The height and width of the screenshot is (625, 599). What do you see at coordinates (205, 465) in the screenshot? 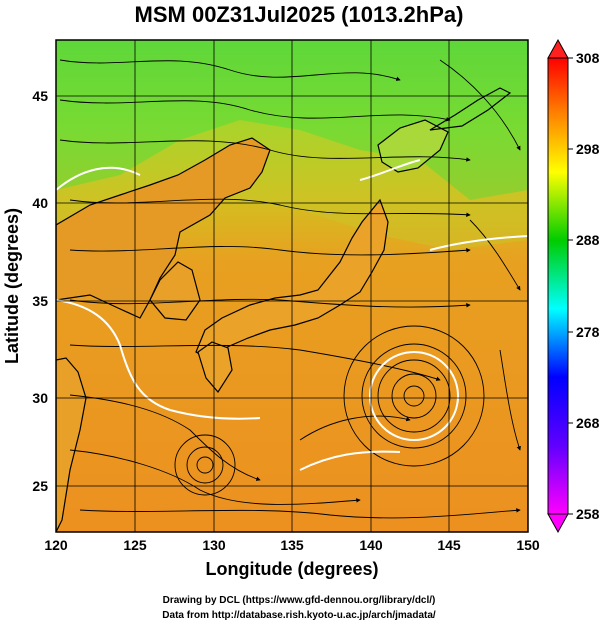
I see `secondary-vortex` at bounding box center [205, 465].